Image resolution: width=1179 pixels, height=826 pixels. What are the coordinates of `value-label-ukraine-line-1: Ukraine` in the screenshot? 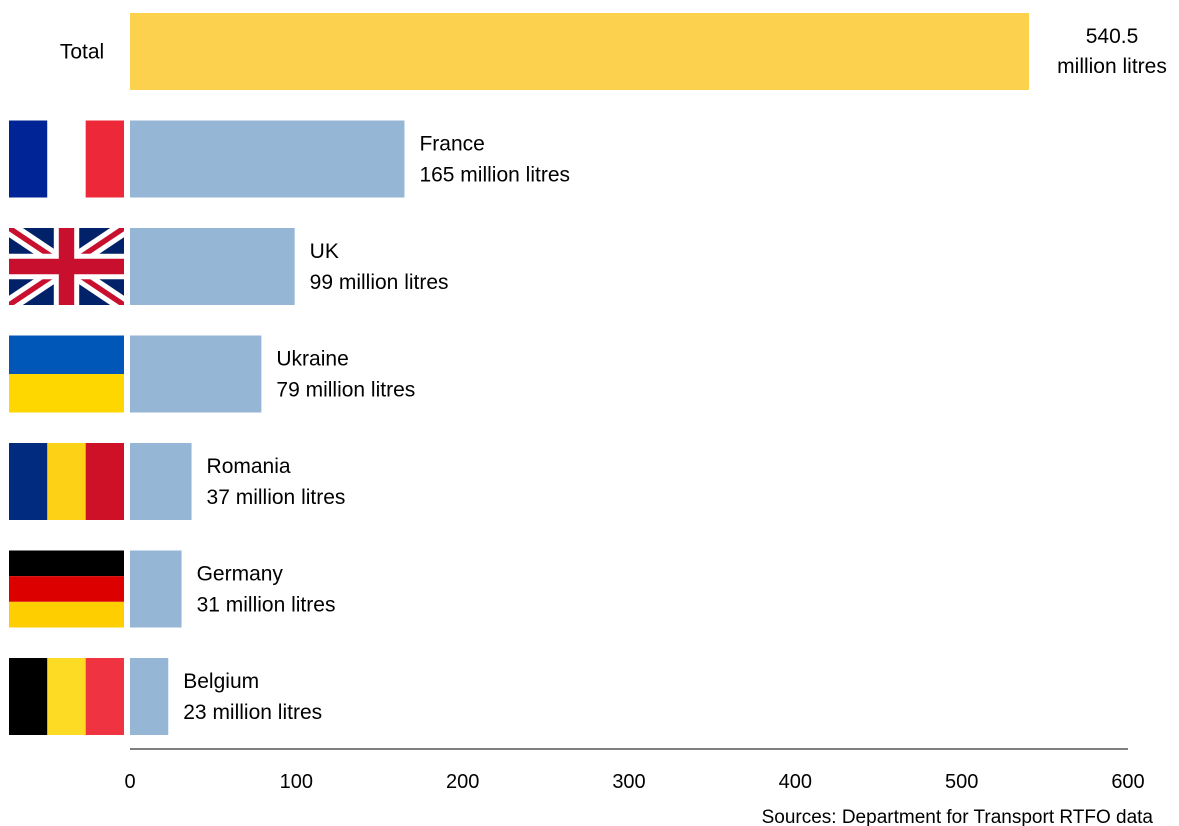 It's located at (312, 359).